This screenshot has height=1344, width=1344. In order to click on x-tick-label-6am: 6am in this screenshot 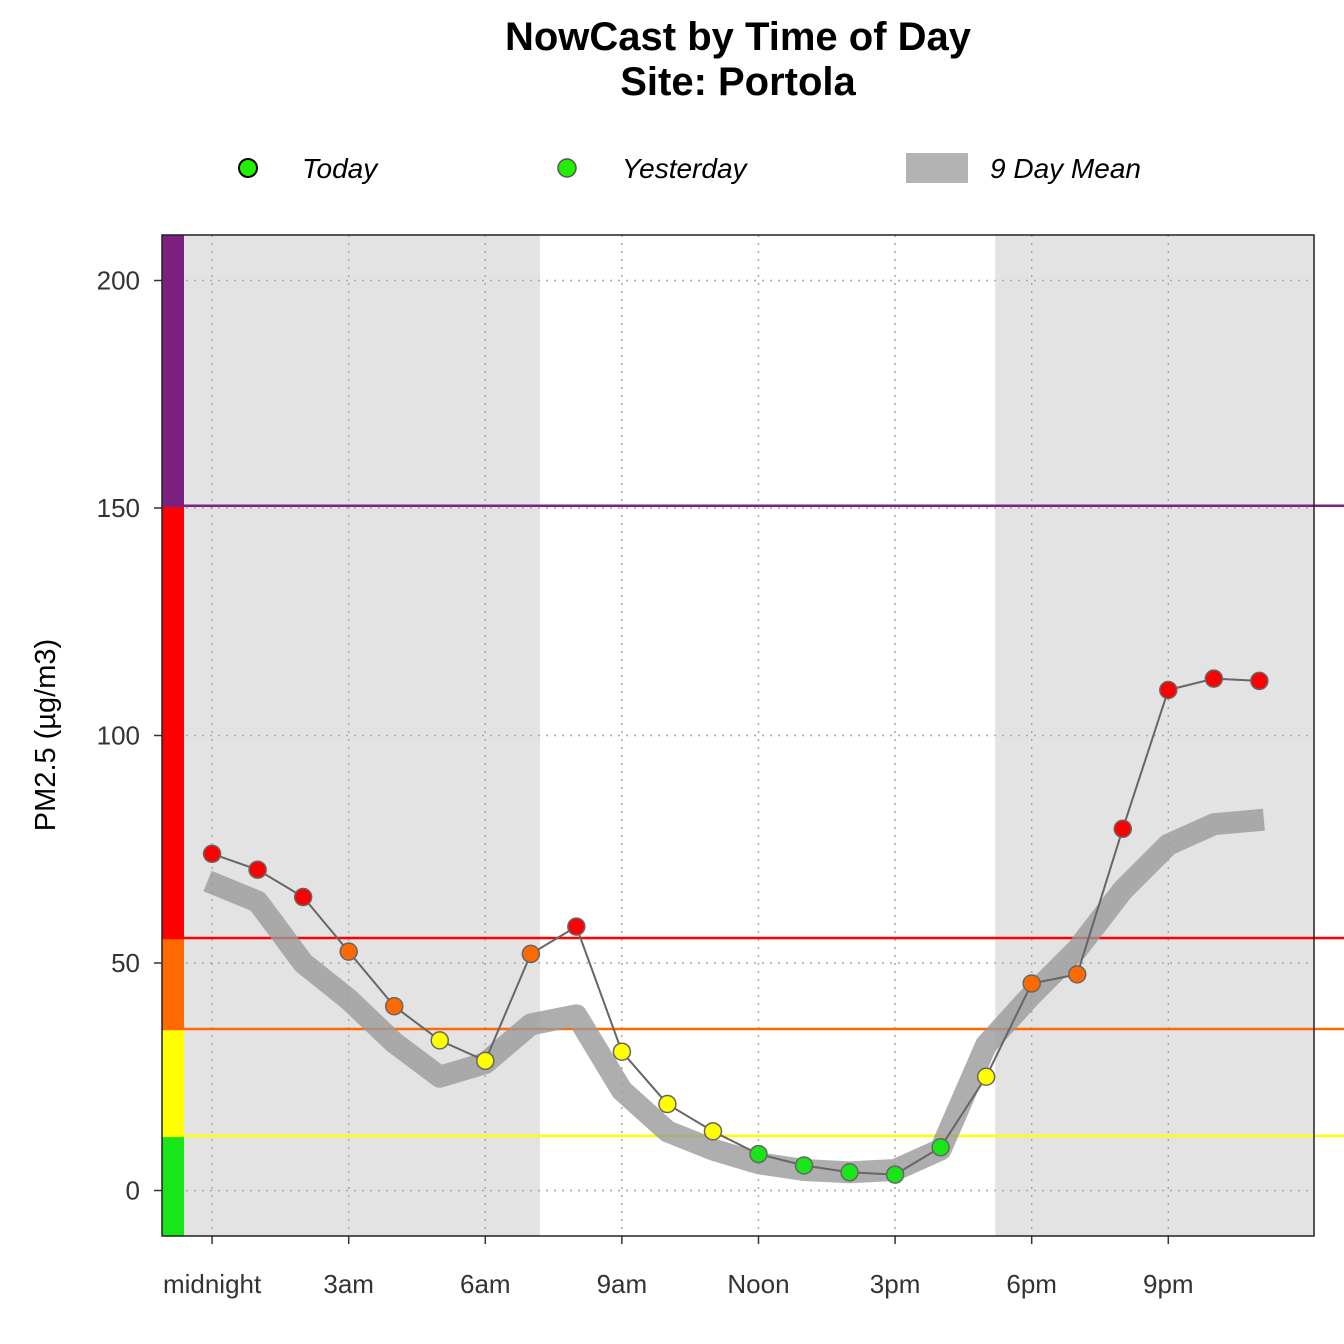, I will do `click(485, 1284)`.